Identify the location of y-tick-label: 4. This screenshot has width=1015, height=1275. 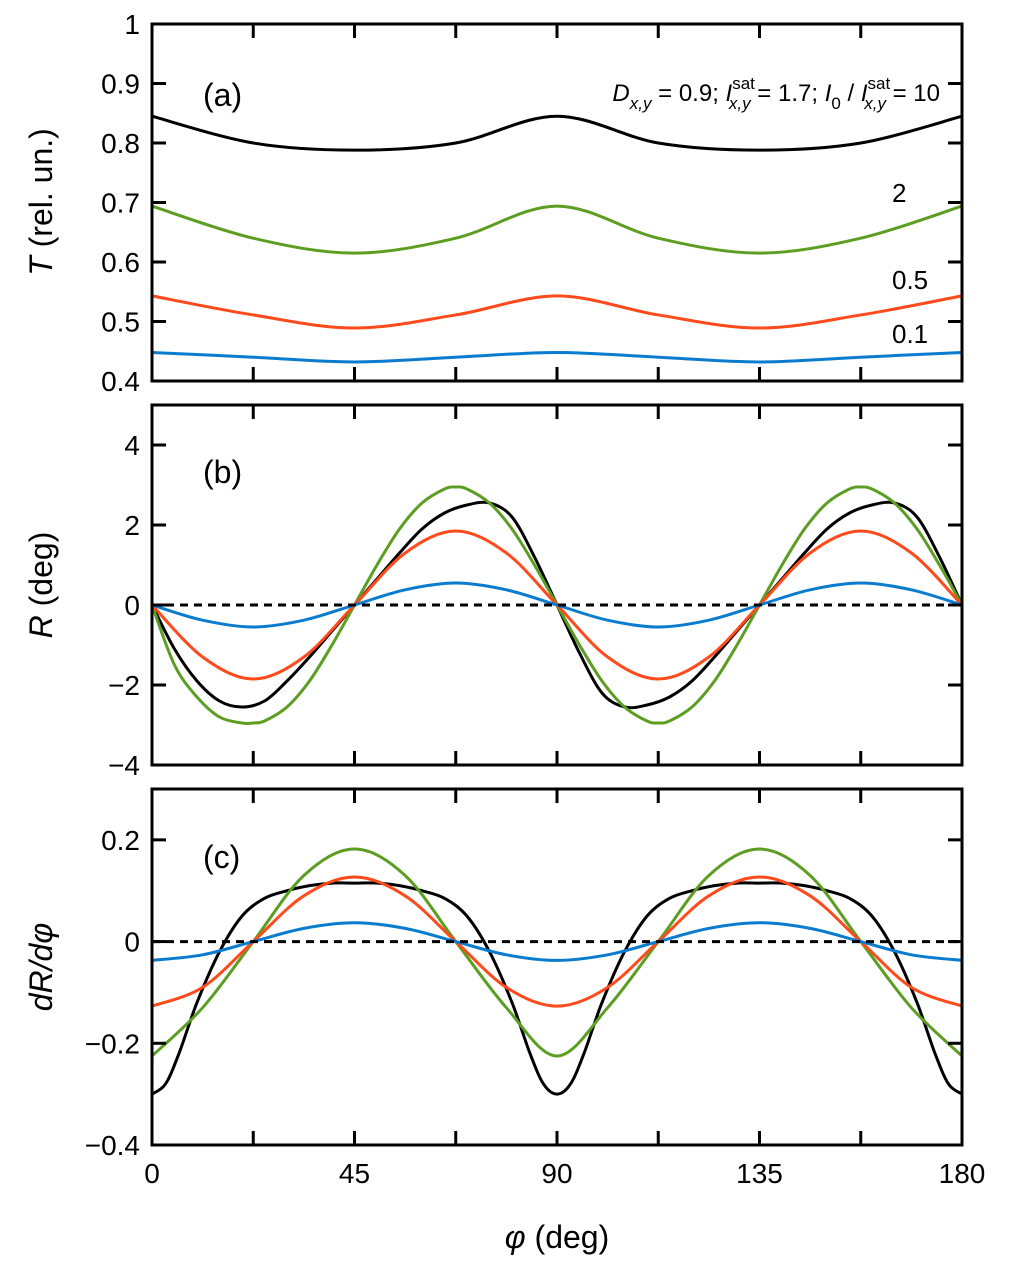
(132, 445).